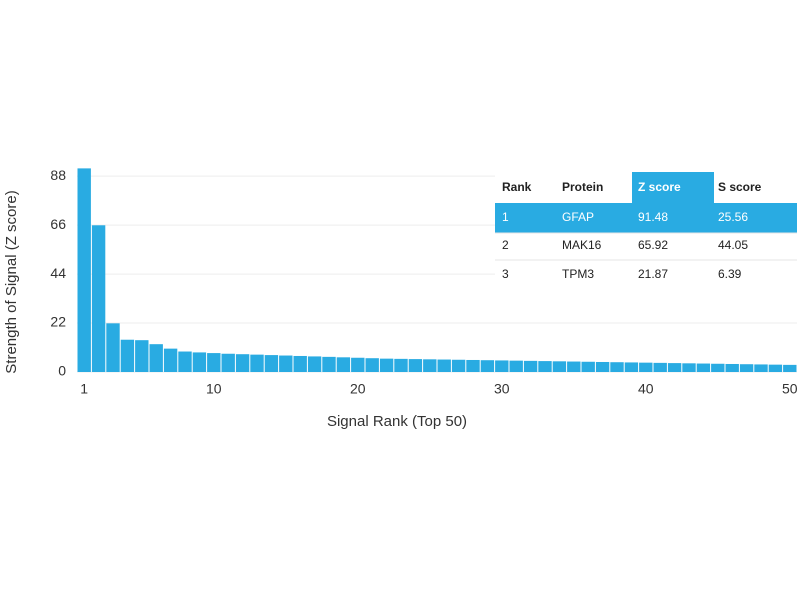 This screenshot has height=600, width=800. What do you see at coordinates (58, 322) in the screenshot?
I see `y-tick-label: 22` at bounding box center [58, 322].